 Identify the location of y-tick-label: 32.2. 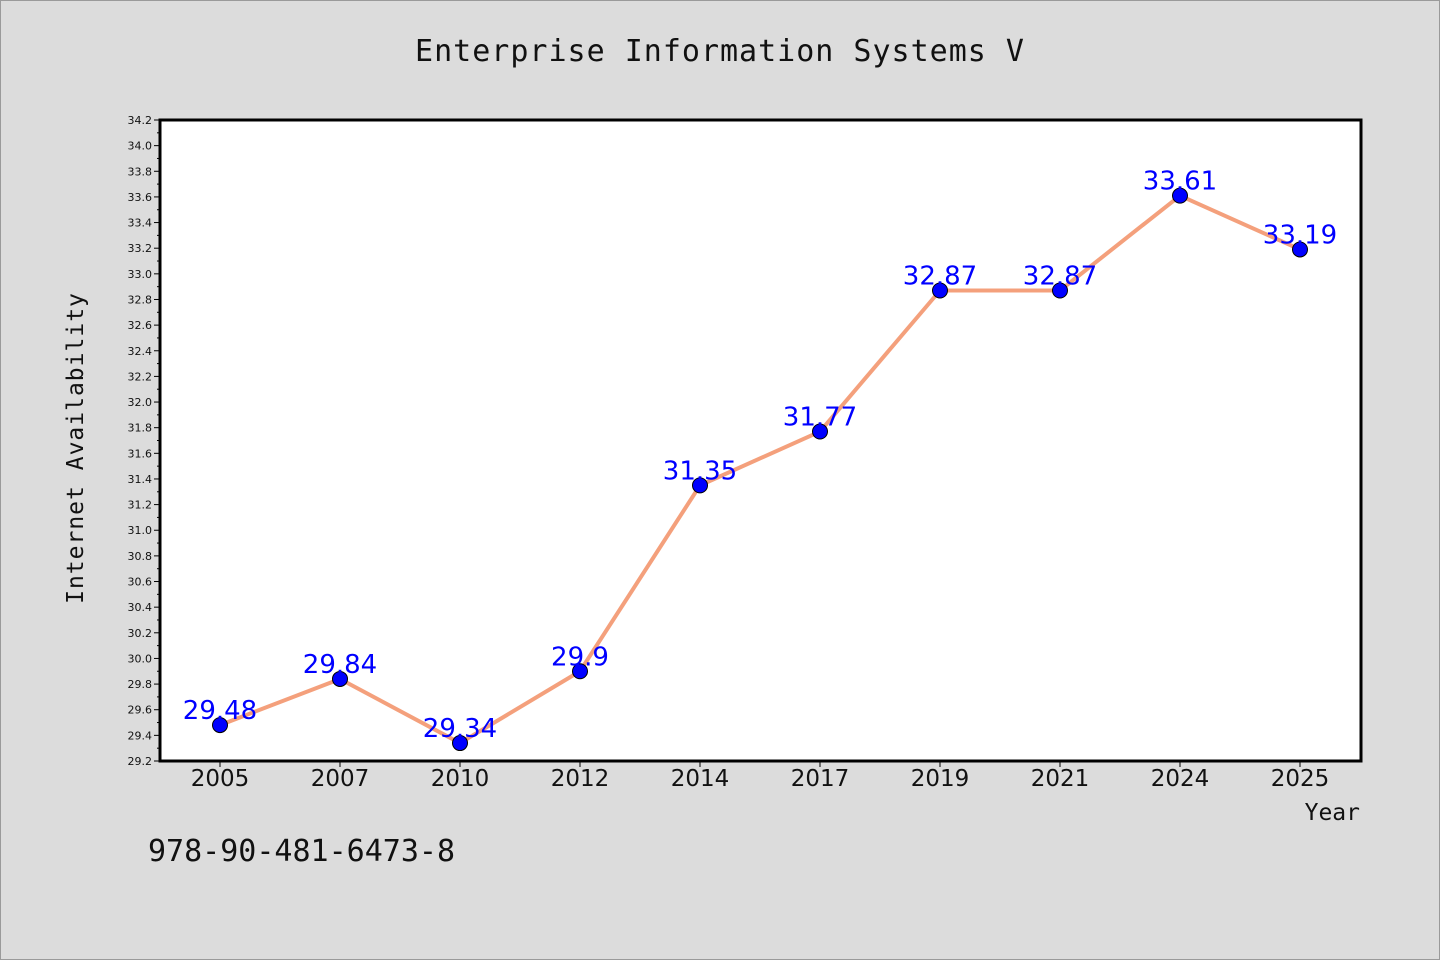
(140, 376).